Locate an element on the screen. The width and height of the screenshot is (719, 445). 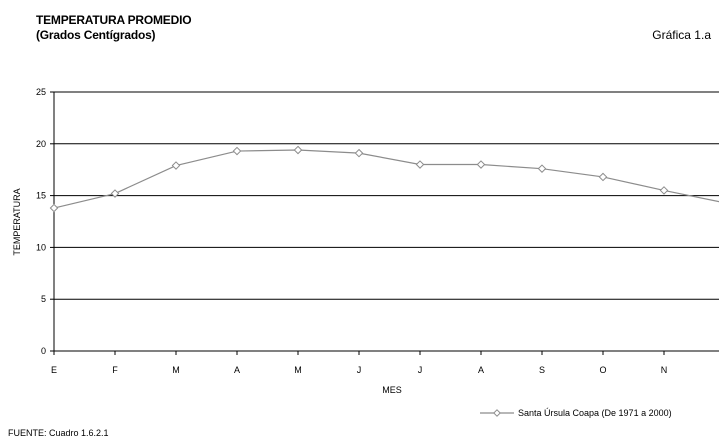
x-axis-label: MES is located at coordinates (392, 390).